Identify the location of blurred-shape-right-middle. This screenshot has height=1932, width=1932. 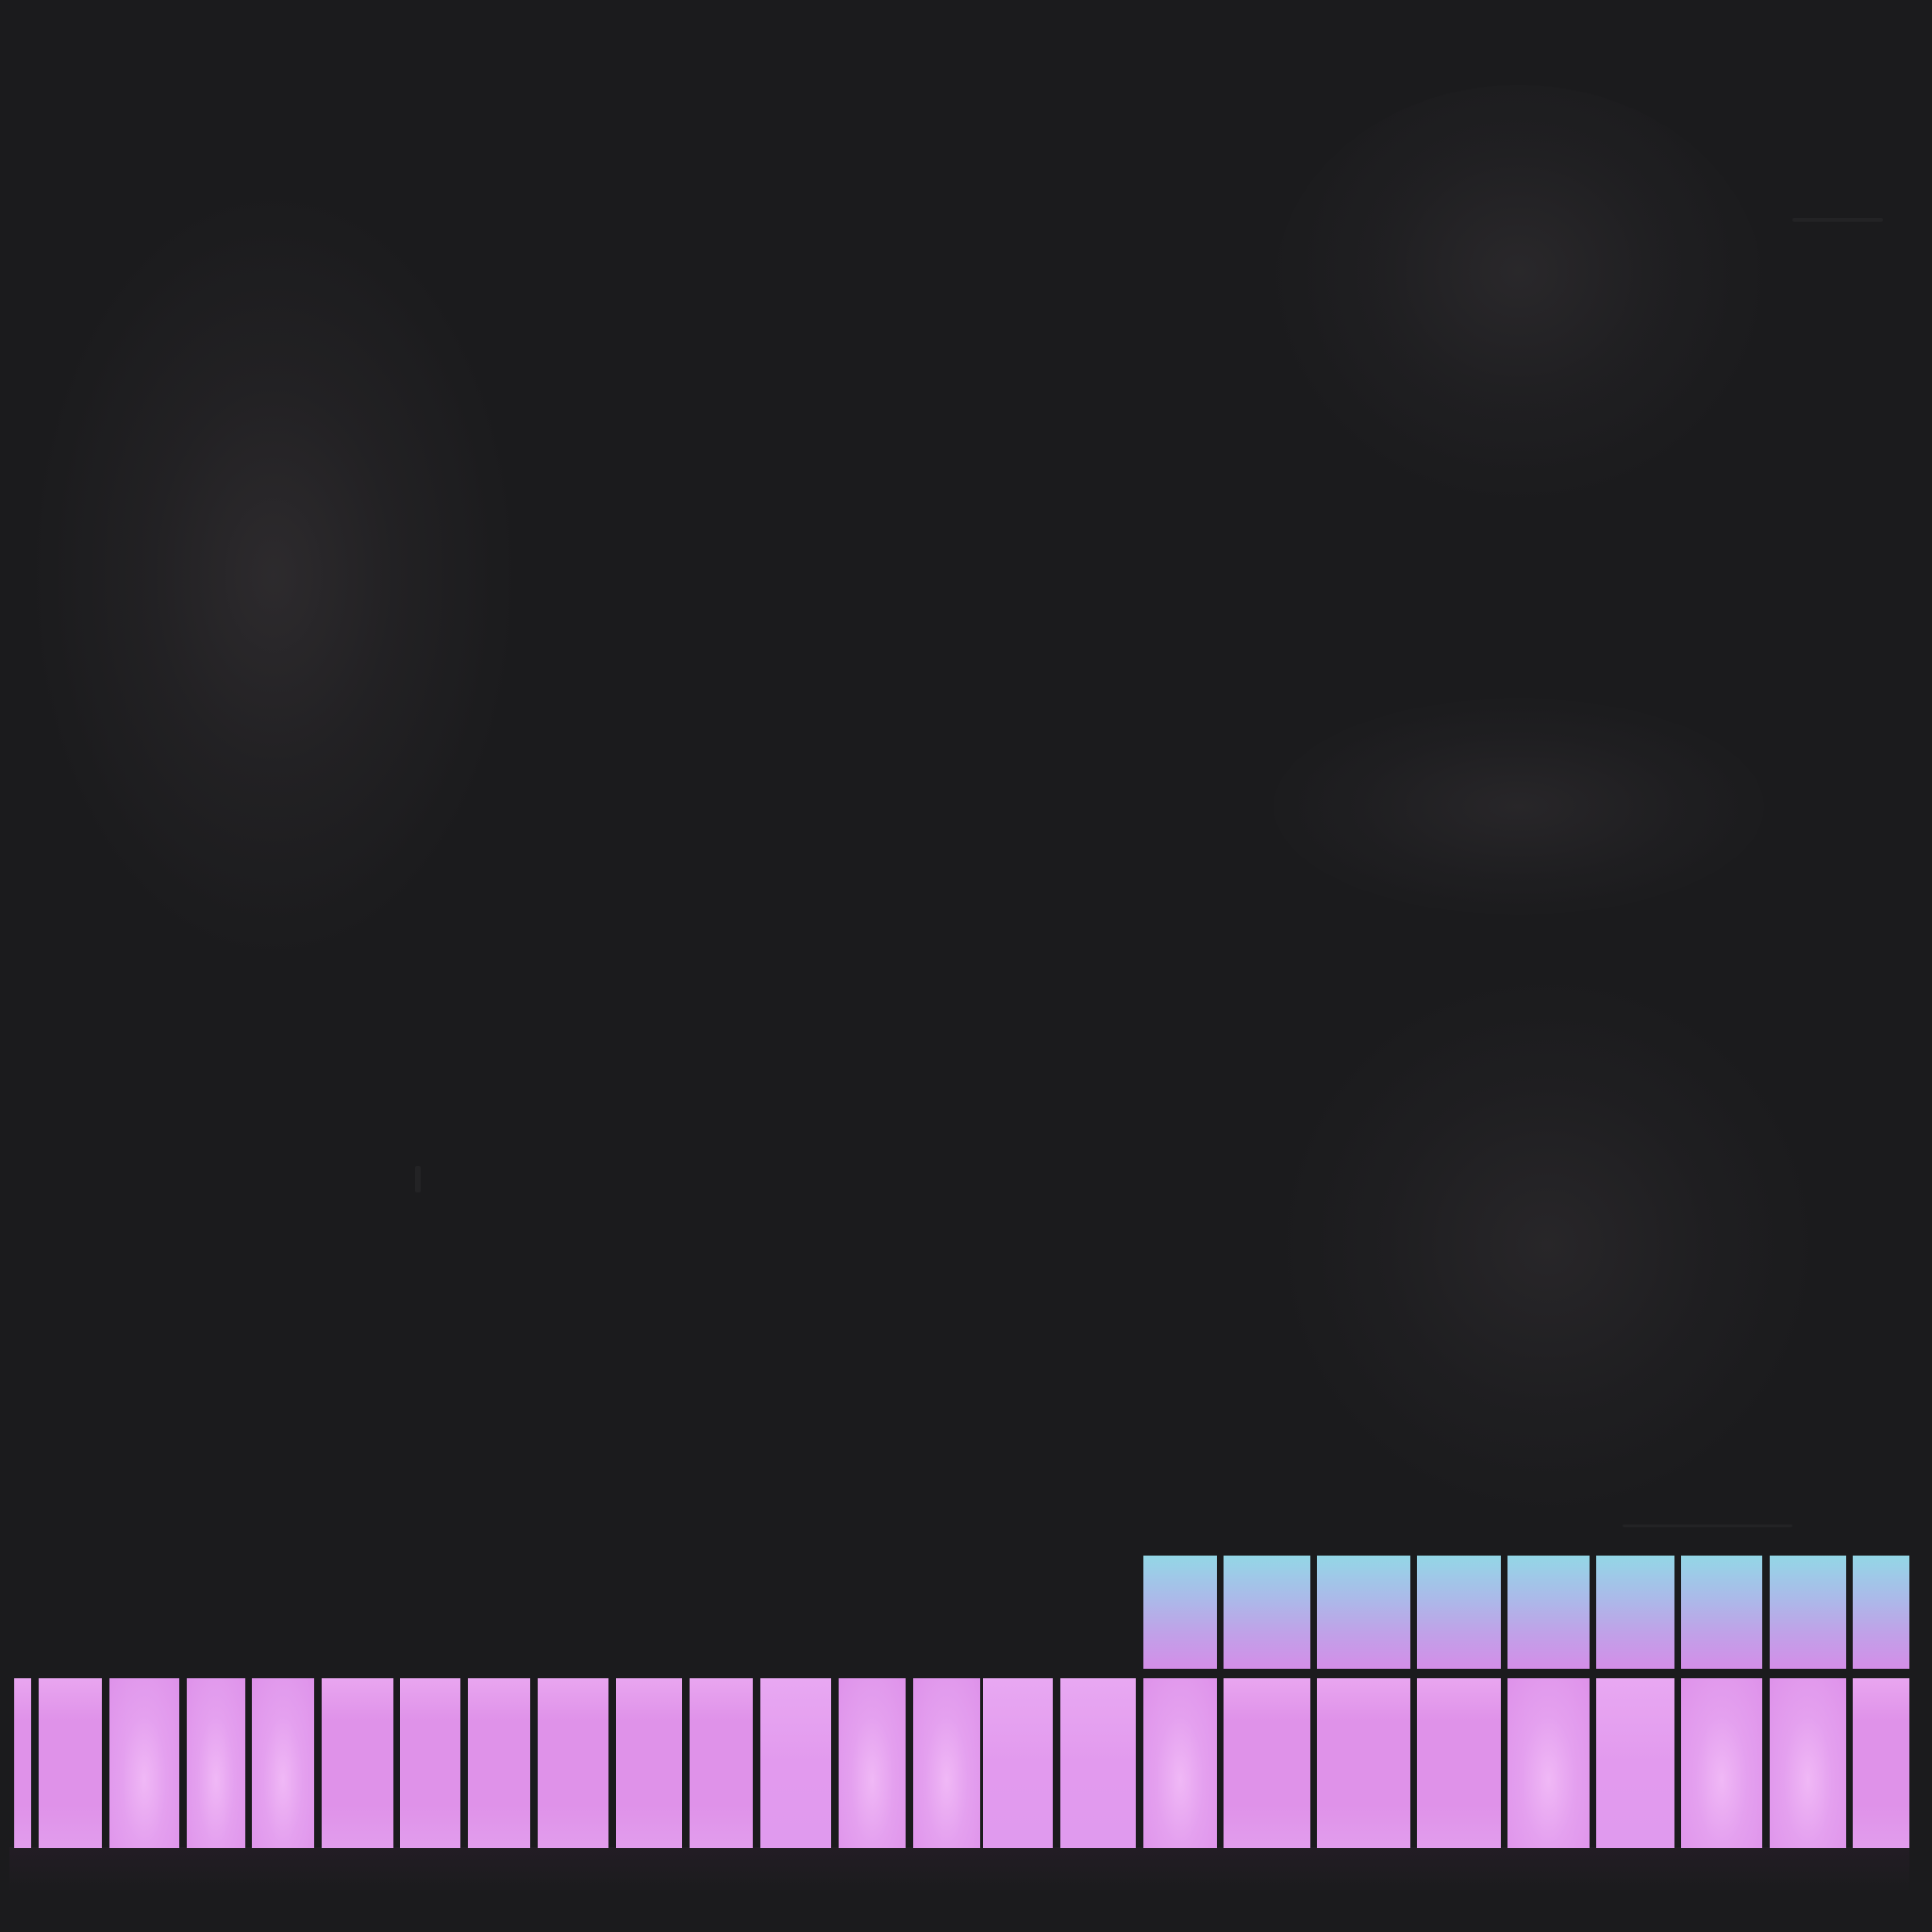
(1519, 806).